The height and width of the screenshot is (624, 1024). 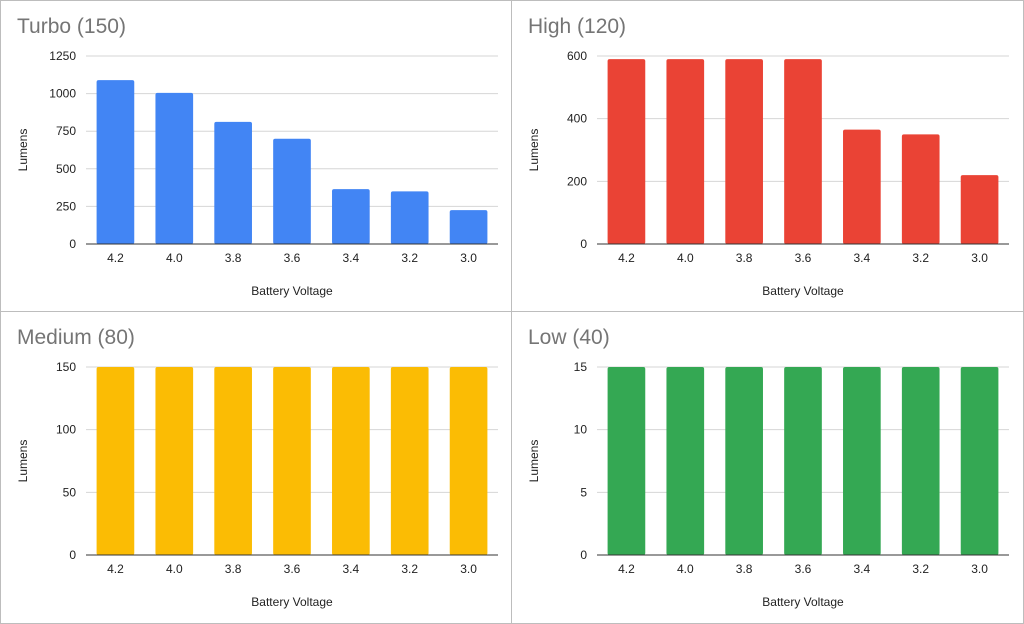 What do you see at coordinates (577, 26) in the screenshot?
I see `chart-title: High (120)` at bounding box center [577, 26].